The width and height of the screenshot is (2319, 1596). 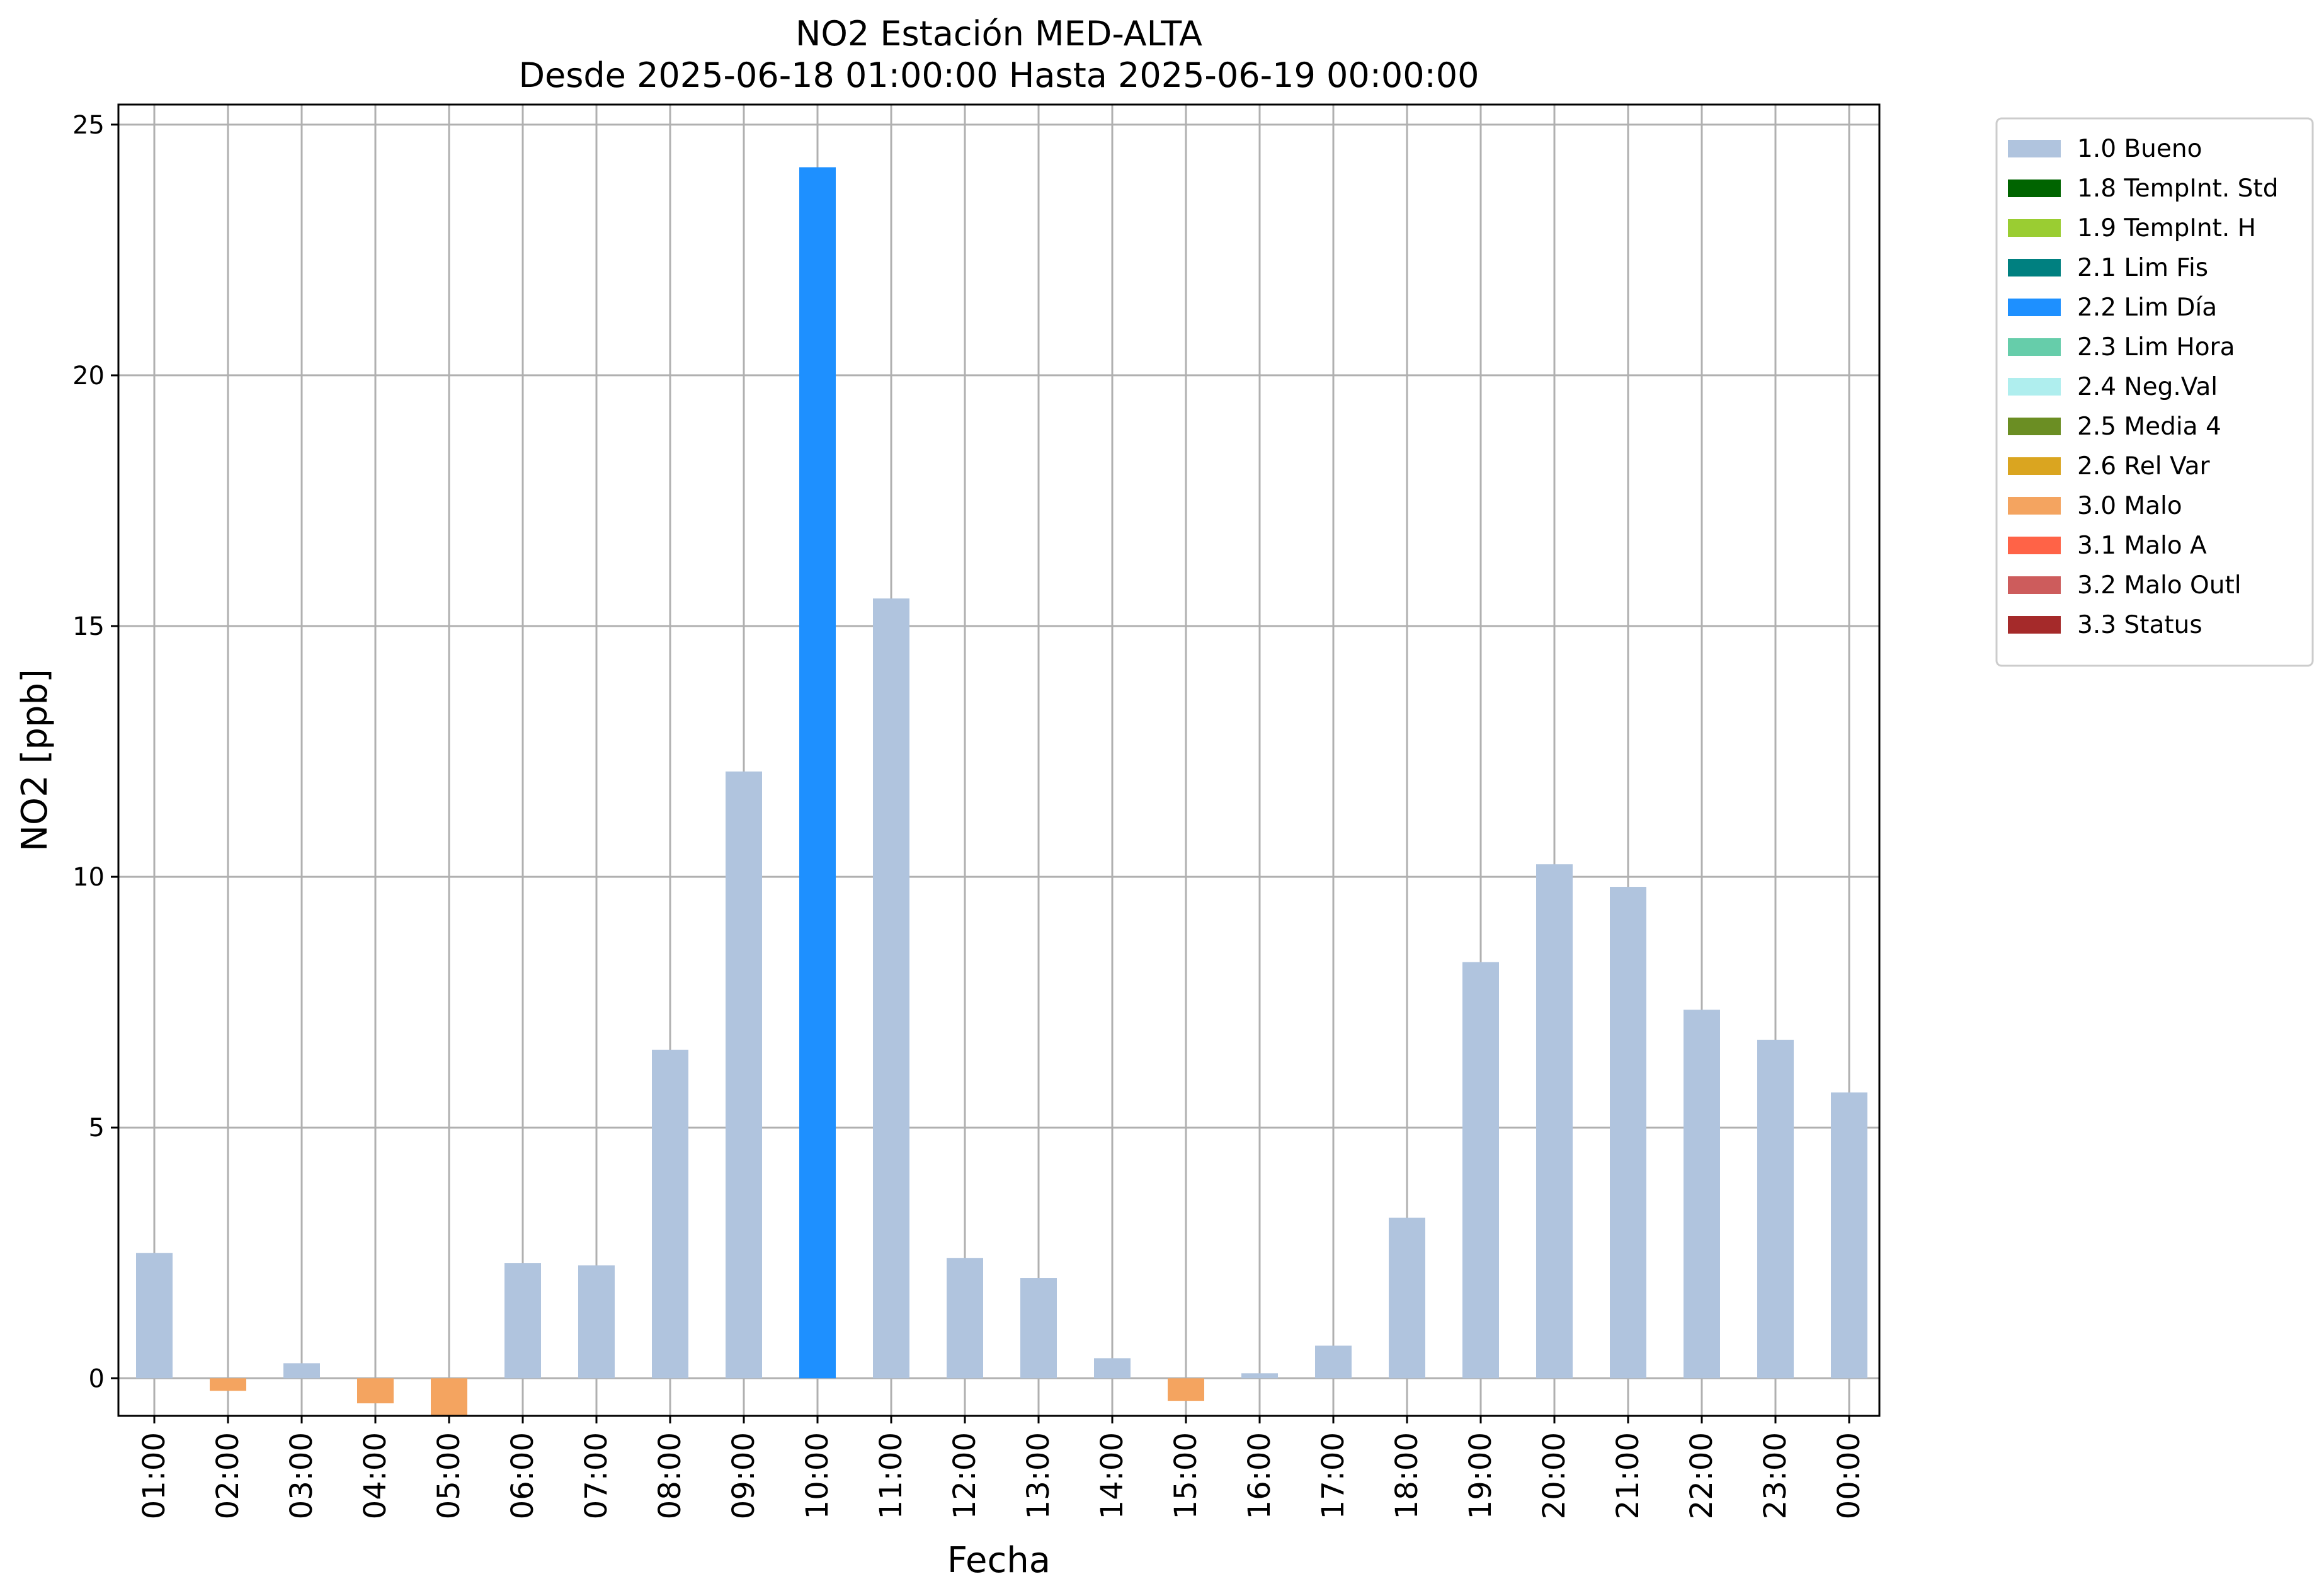 I want to click on y-tick-label: 0, so click(x=97, y=1378).